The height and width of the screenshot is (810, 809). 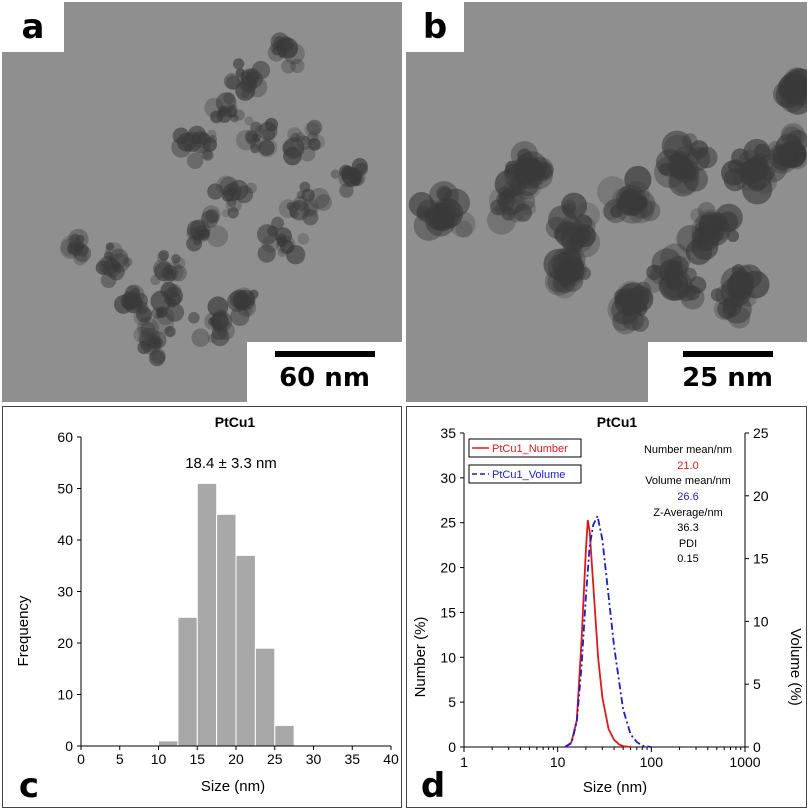 What do you see at coordinates (448, 612) in the screenshot?
I see `y-tick-label-left: 15` at bounding box center [448, 612].